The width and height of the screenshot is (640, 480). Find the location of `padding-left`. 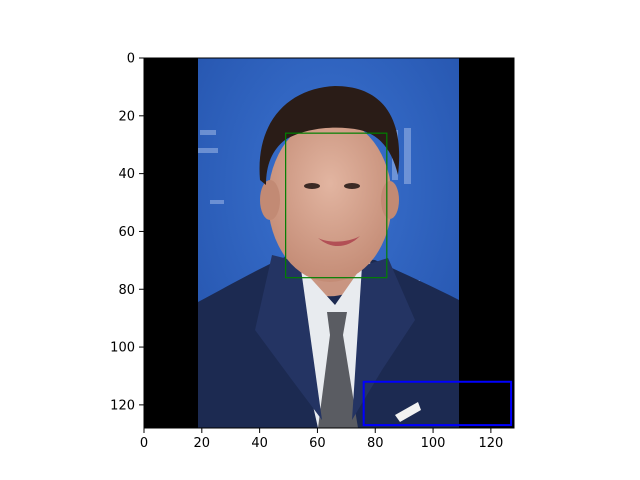

padding-left is located at coordinates (171, 243).